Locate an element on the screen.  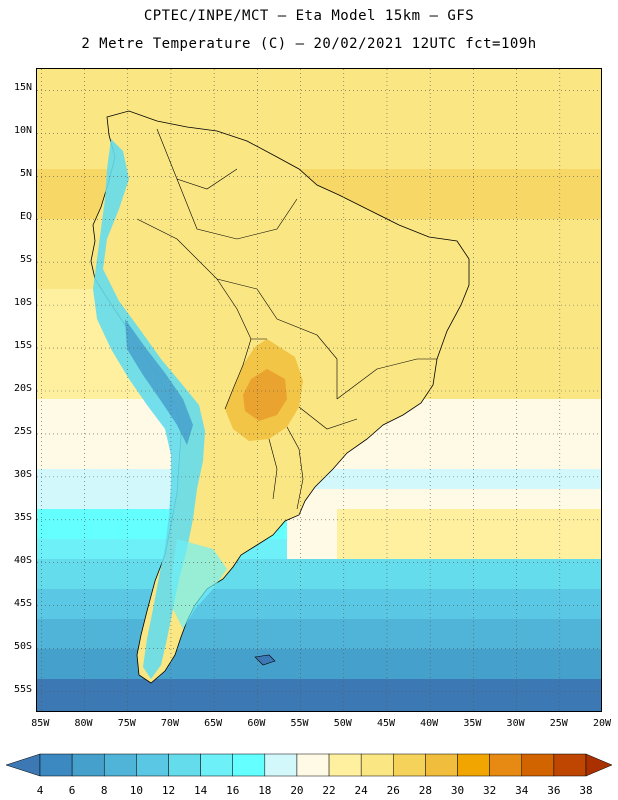
colorbar-label-14: 14 is located at coordinates (200, 790).